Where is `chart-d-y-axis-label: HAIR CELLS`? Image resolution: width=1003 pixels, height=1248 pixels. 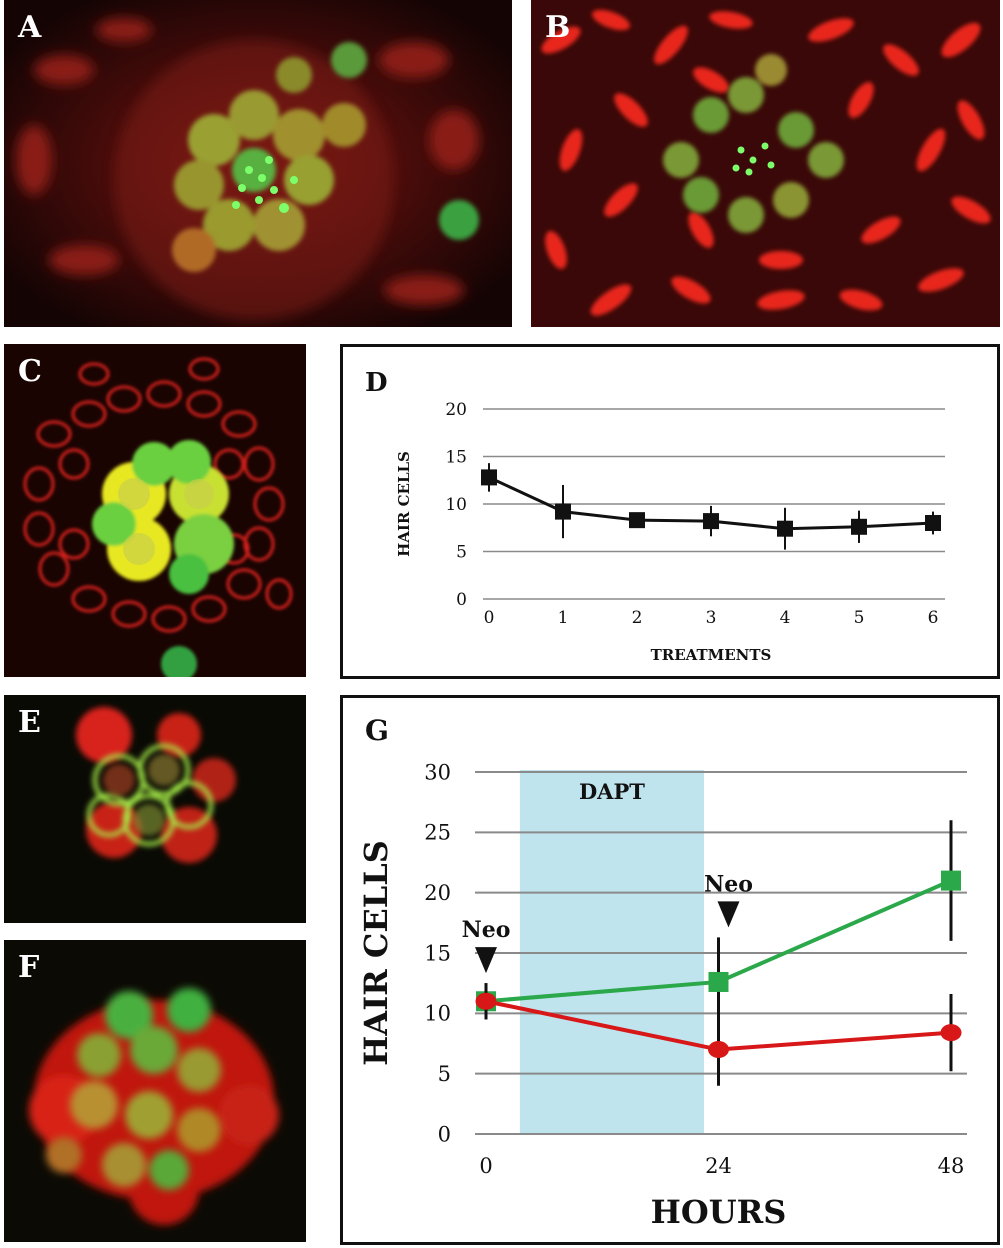
chart-d-y-axis-label: HAIR CELLS is located at coordinates (404, 504).